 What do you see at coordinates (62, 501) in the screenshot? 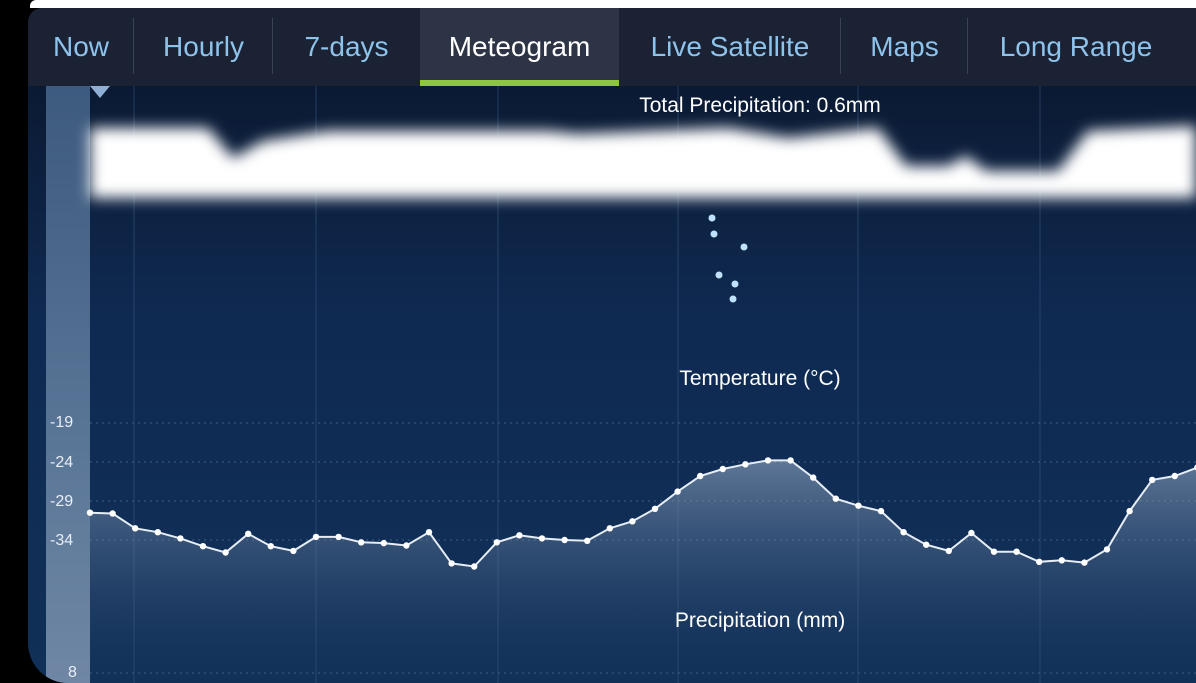
I see `y-tick-label: -29` at bounding box center [62, 501].